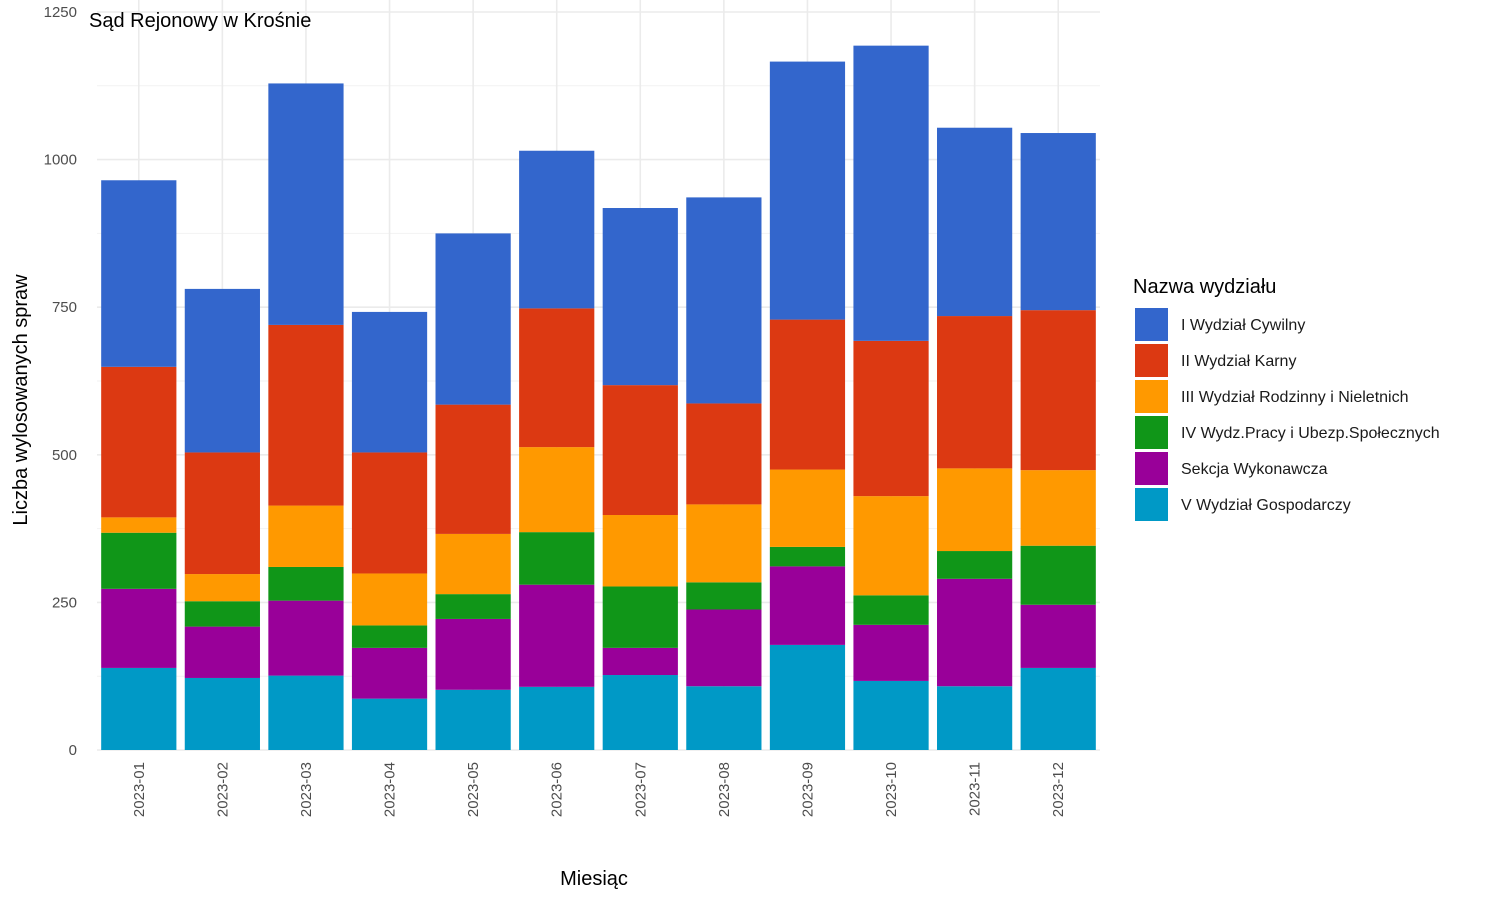  What do you see at coordinates (1243, 325) in the screenshot?
I see `legend-label: I Wydział Cywilny` at bounding box center [1243, 325].